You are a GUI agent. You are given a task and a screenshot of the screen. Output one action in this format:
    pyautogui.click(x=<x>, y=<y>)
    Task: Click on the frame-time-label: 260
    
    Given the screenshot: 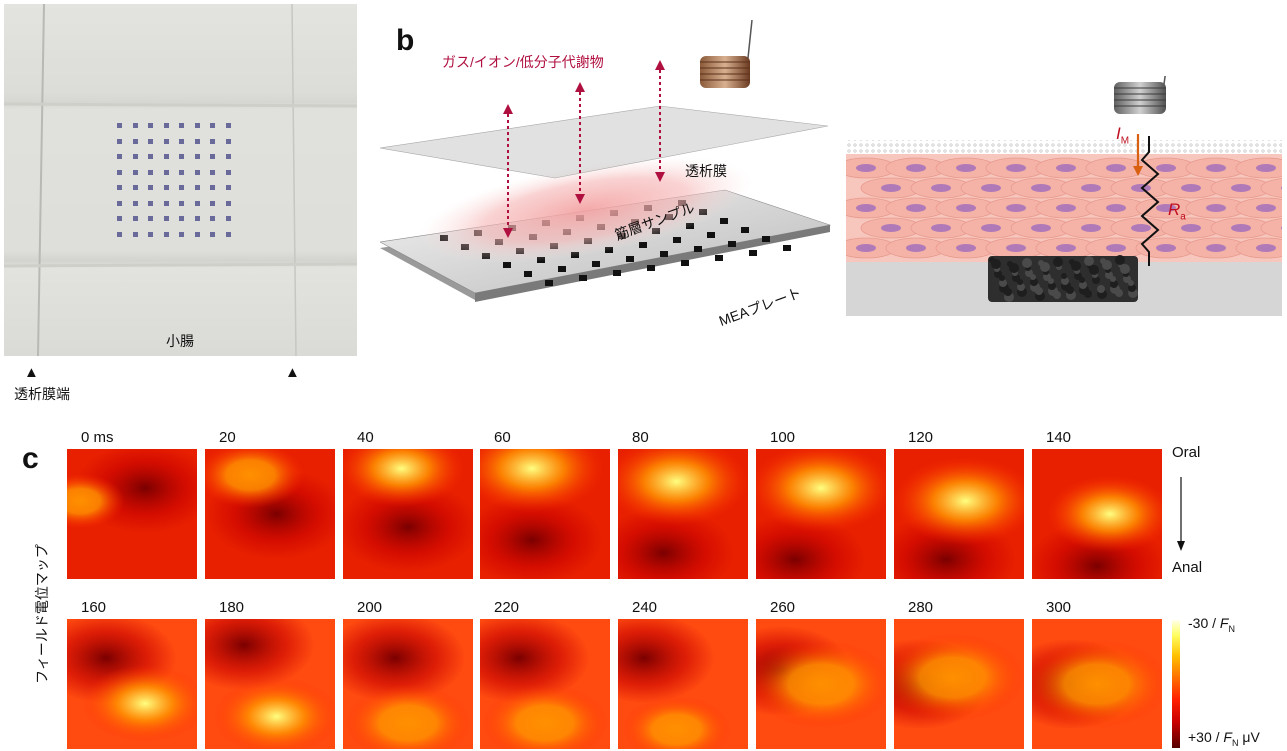 What is the action you would take?
    pyautogui.click(x=783, y=607)
    